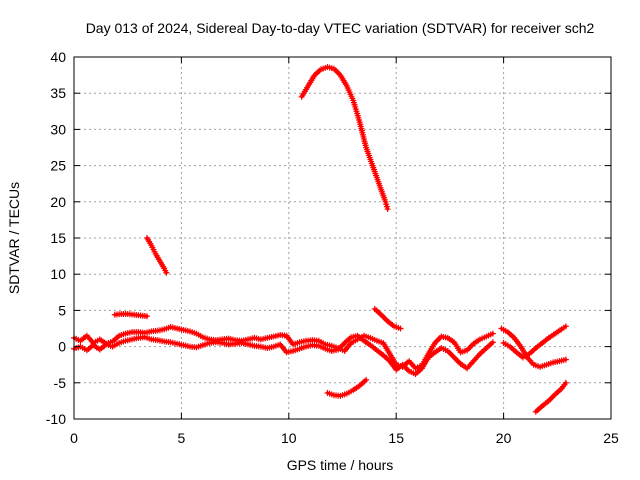 The image size is (640, 480). Describe the element at coordinates (611, 438) in the screenshot. I see `x-tick-label: 25` at that location.